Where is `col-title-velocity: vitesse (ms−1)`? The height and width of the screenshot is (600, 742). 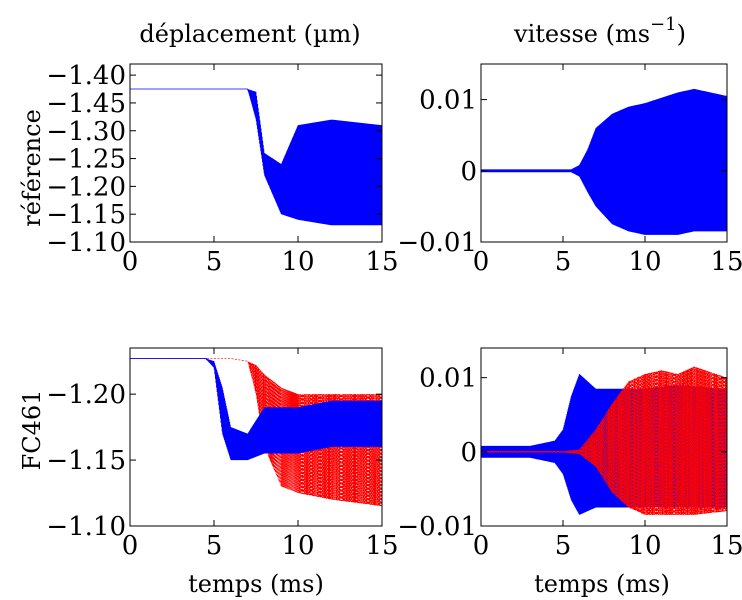 col-title-velocity: vitesse (ms−1) is located at coordinates (599, 31).